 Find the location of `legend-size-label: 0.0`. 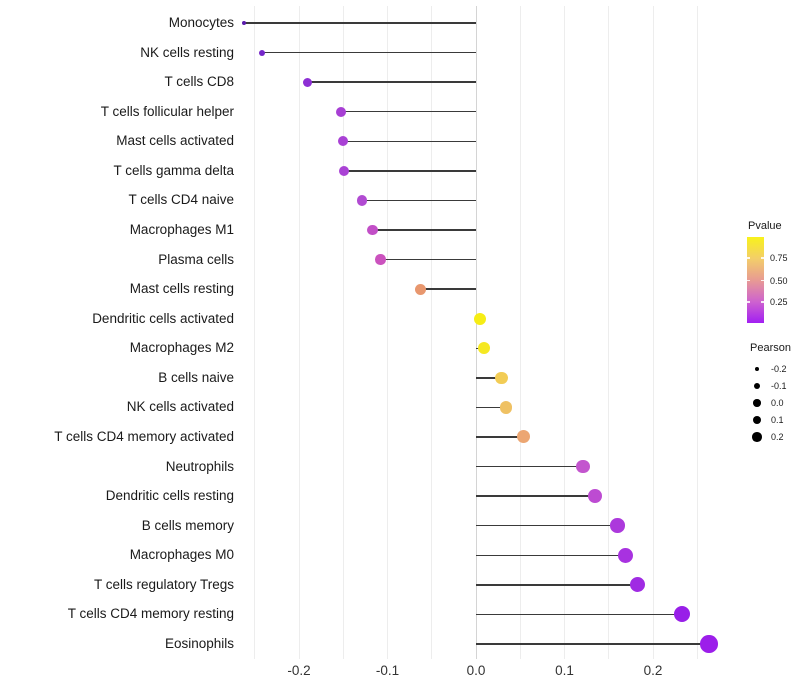

legend-size-label: 0.0 is located at coordinates (777, 403).